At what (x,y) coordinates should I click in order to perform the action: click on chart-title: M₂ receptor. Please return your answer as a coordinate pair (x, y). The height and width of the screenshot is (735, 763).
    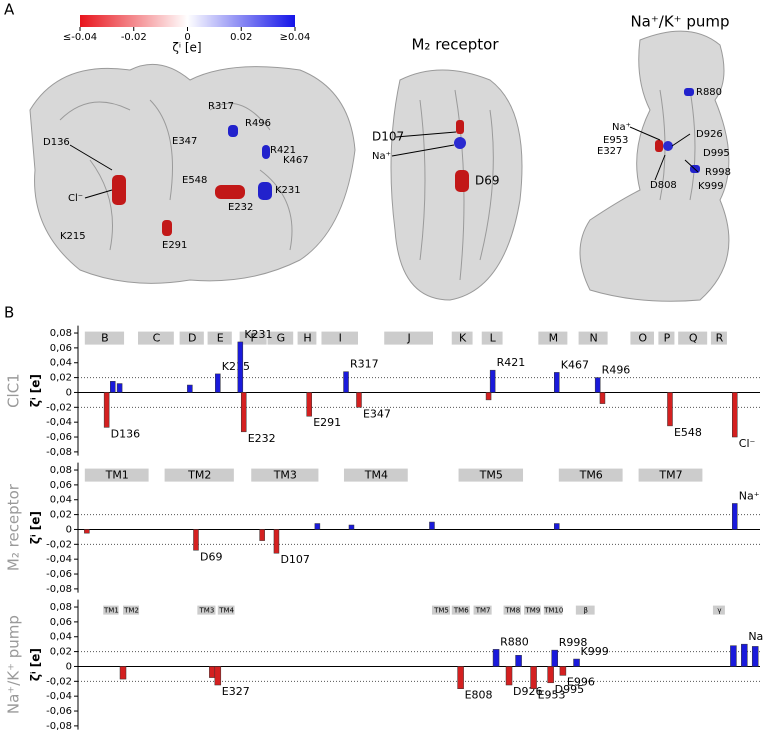
    Looking at the image, I should click on (14, 527).